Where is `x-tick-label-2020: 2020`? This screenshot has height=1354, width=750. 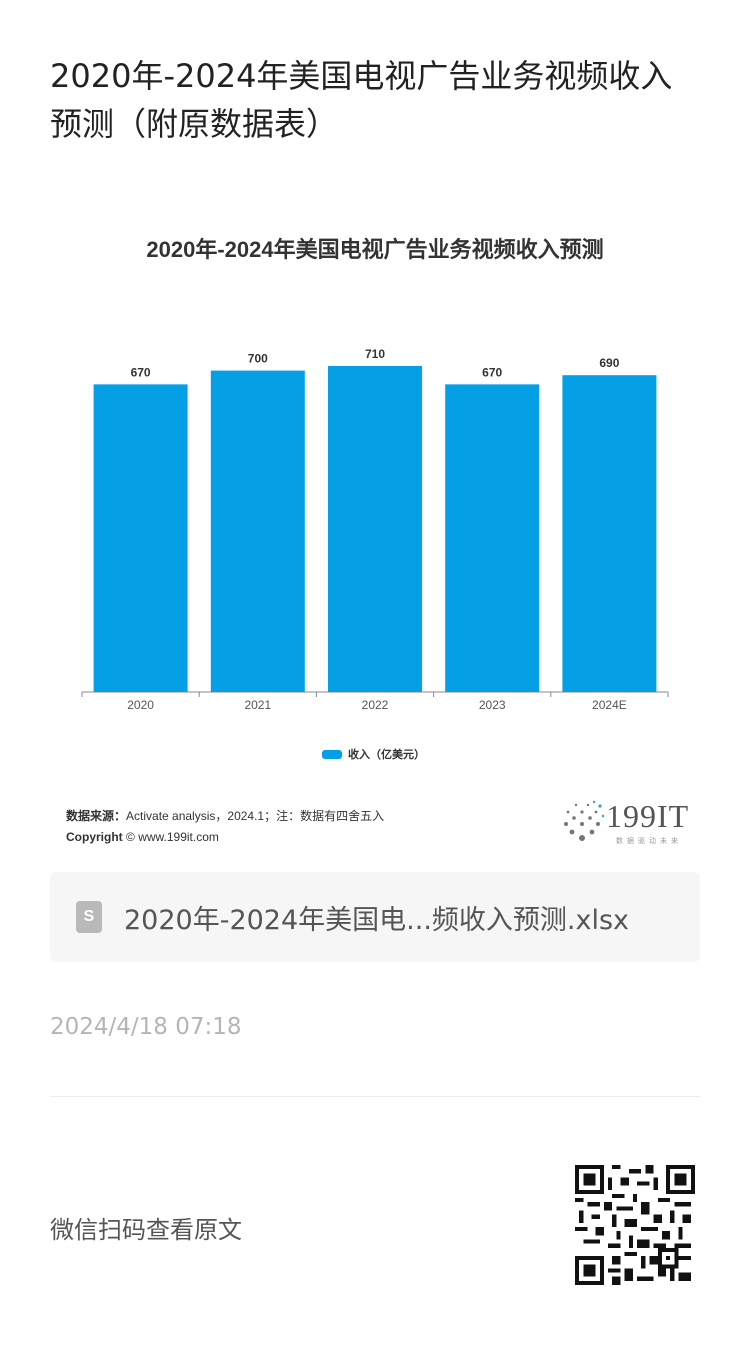
x-tick-label-2020: 2020 is located at coordinates (140, 705).